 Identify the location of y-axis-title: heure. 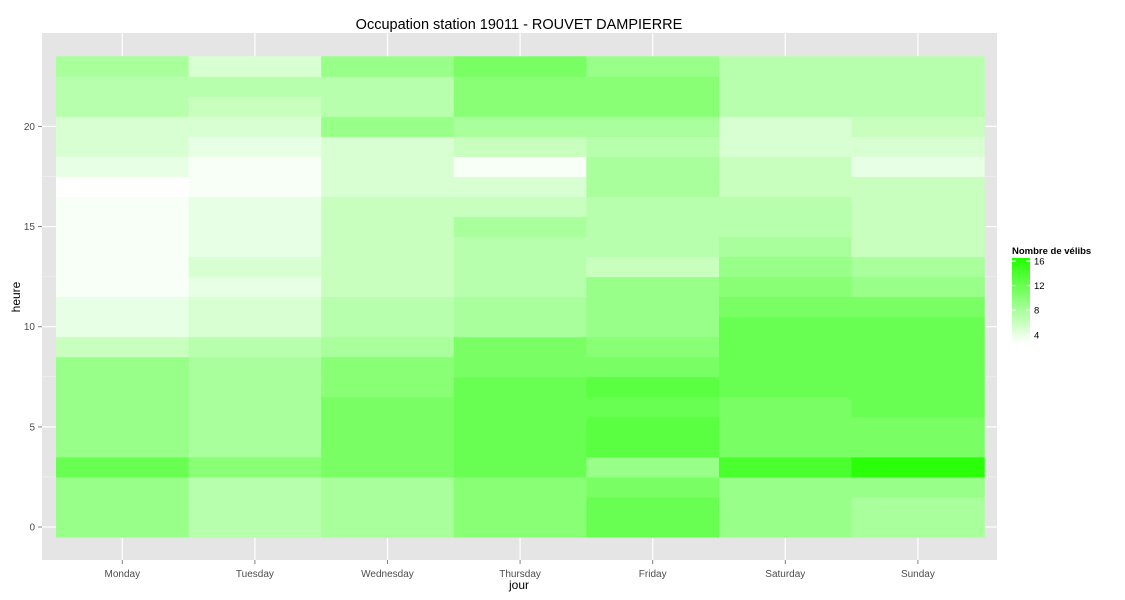
(16, 296).